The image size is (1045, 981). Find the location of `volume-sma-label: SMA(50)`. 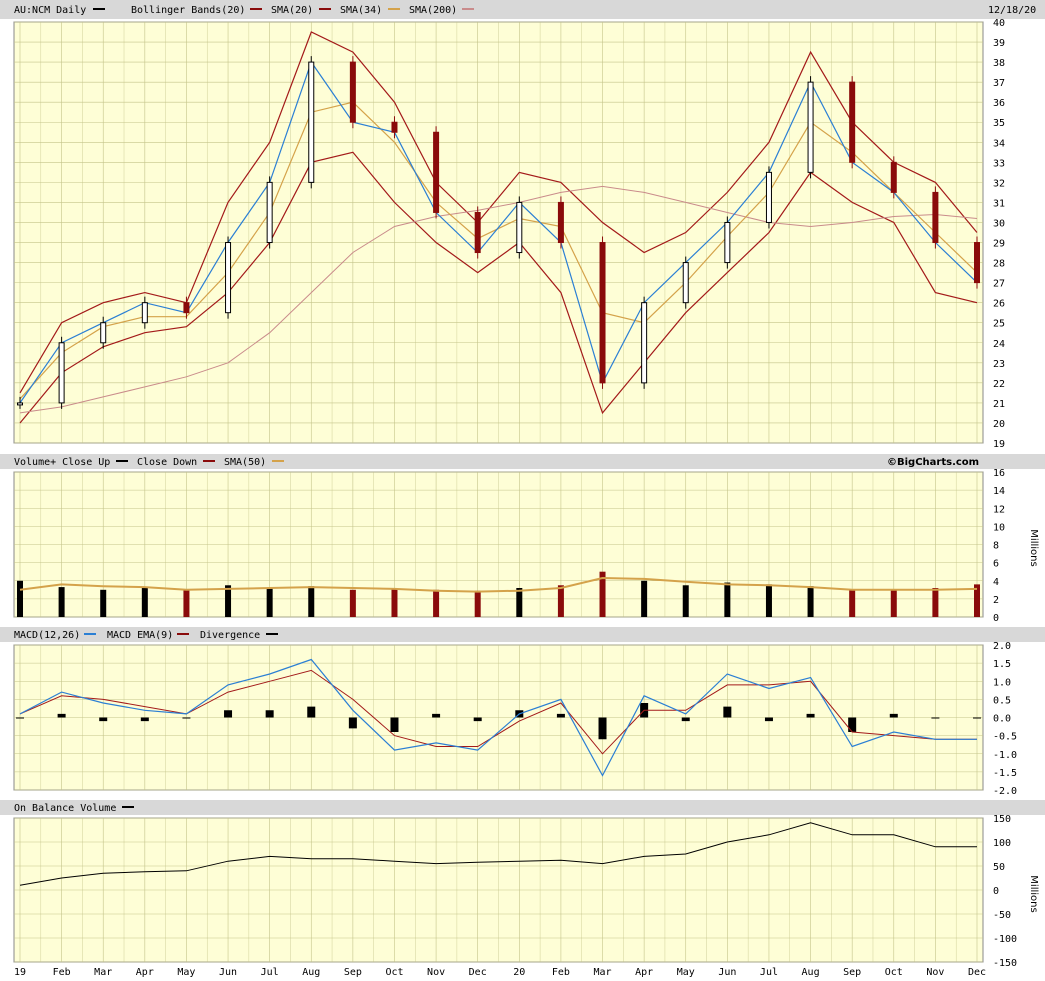

volume-sma-label: SMA(50) is located at coordinates (245, 462).